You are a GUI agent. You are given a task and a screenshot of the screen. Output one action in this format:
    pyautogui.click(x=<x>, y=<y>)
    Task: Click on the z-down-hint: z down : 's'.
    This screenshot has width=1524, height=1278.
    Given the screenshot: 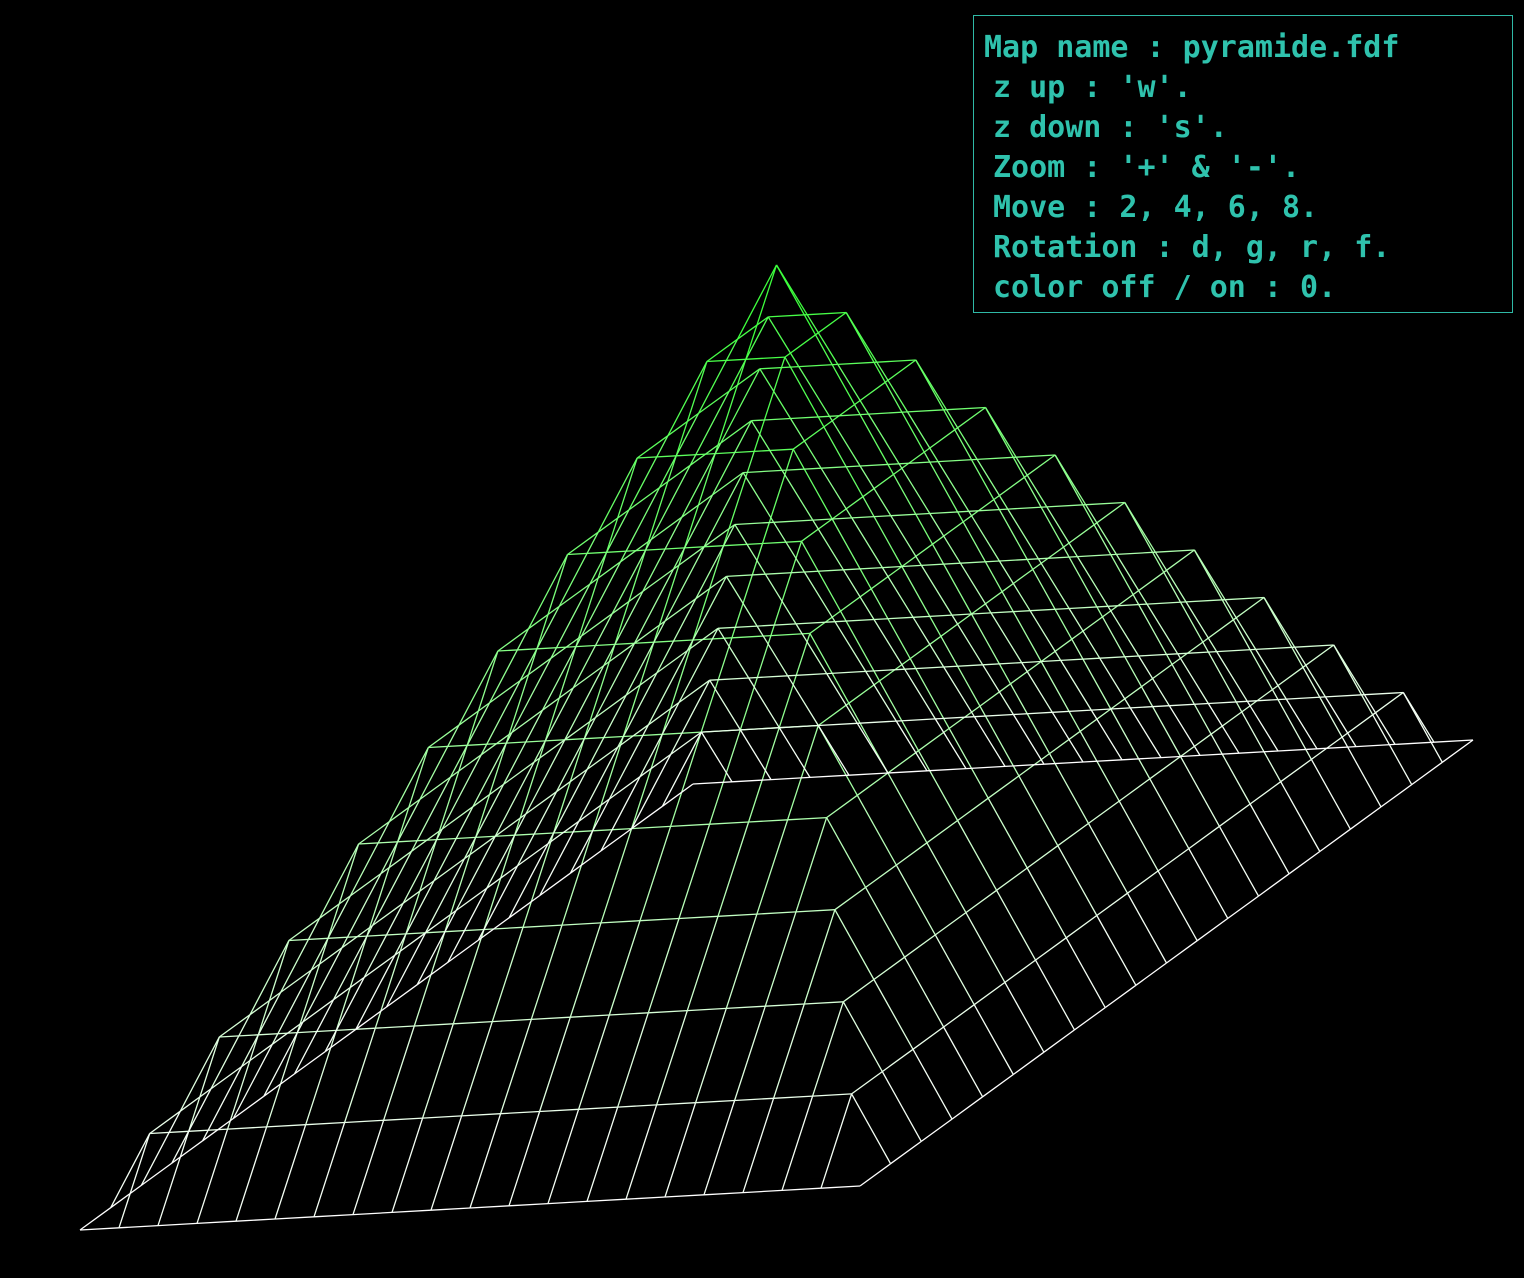 What is the action you would take?
    pyautogui.click(x=1110, y=127)
    